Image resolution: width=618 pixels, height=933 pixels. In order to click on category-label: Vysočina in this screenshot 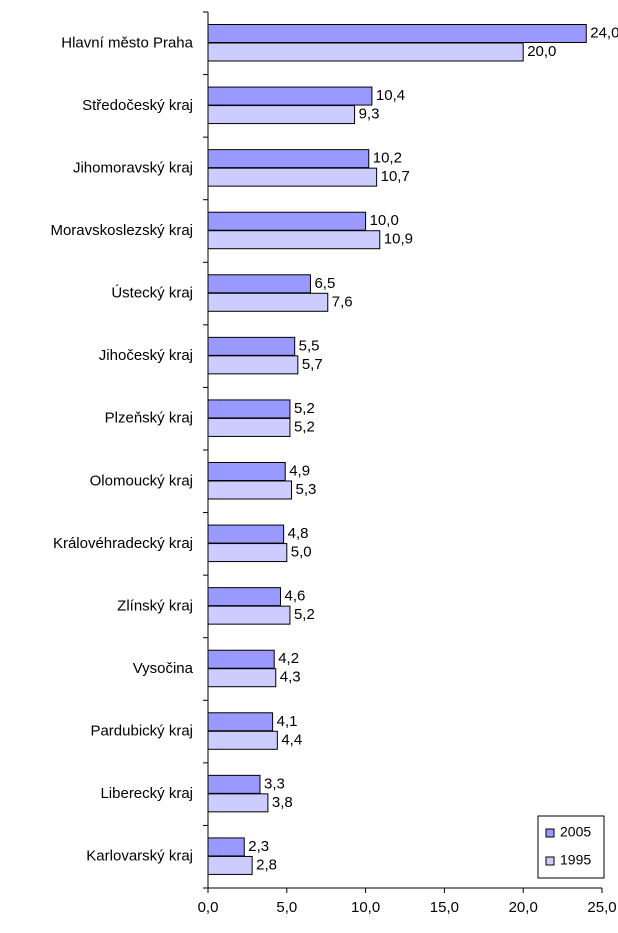, I will do `click(163, 668)`.